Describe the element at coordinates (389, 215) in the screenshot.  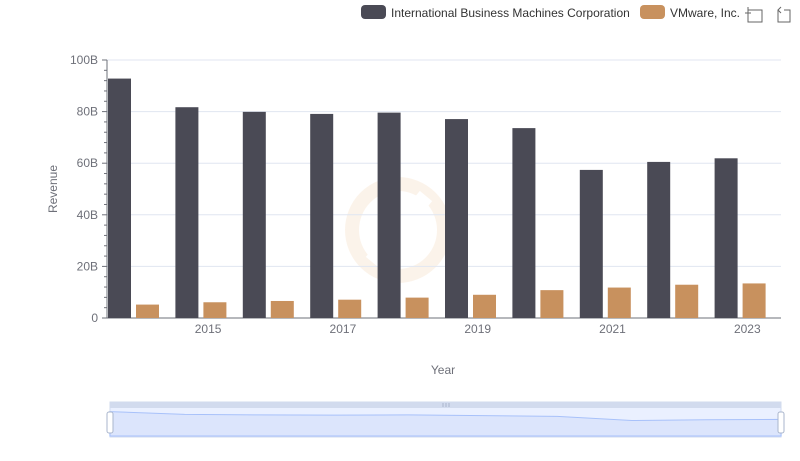
I see `bar-ibm-2018` at that location.